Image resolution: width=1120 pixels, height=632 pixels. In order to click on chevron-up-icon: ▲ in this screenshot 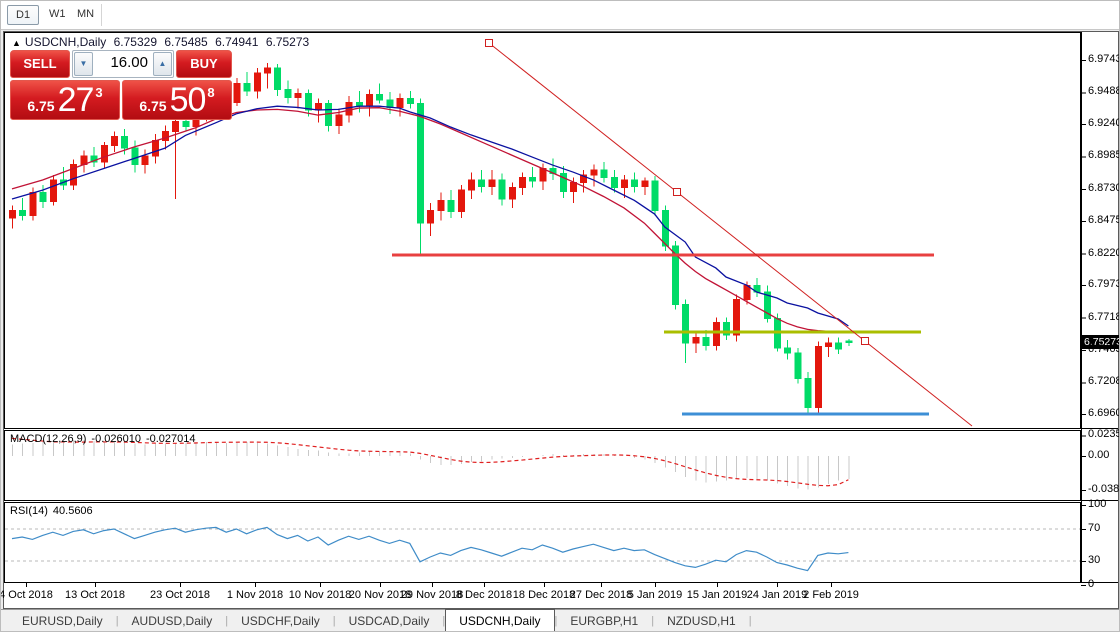, I will do `click(162, 63)`.